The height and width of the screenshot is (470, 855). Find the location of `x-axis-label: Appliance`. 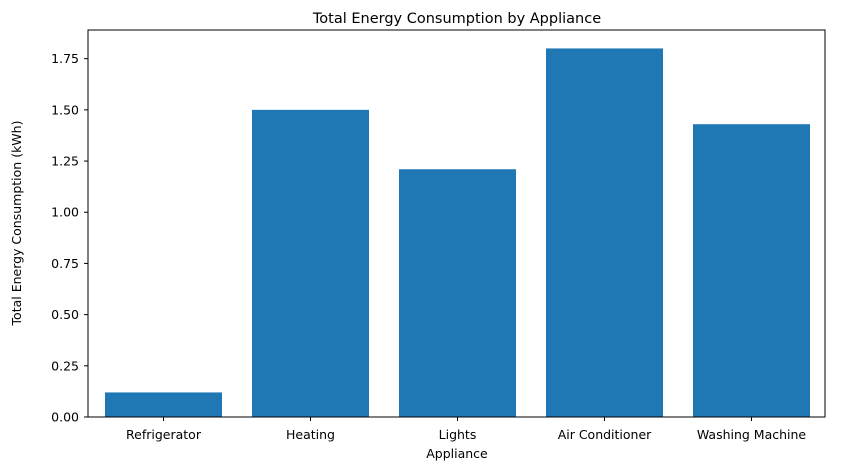

x-axis-label: Appliance is located at coordinates (457, 453).